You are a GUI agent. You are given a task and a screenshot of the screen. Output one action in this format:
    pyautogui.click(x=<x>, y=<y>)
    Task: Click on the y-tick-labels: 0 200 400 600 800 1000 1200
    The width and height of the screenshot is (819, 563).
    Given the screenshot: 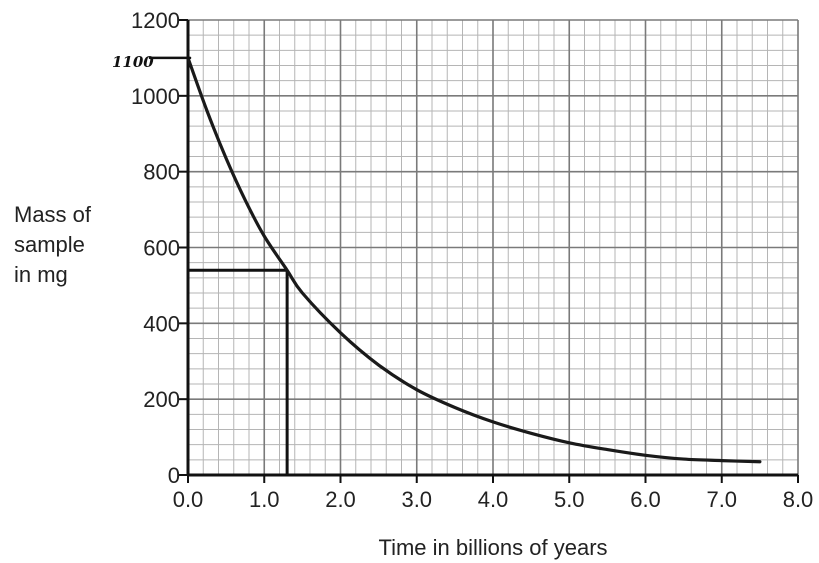 What is the action you would take?
    pyautogui.click(x=155, y=248)
    